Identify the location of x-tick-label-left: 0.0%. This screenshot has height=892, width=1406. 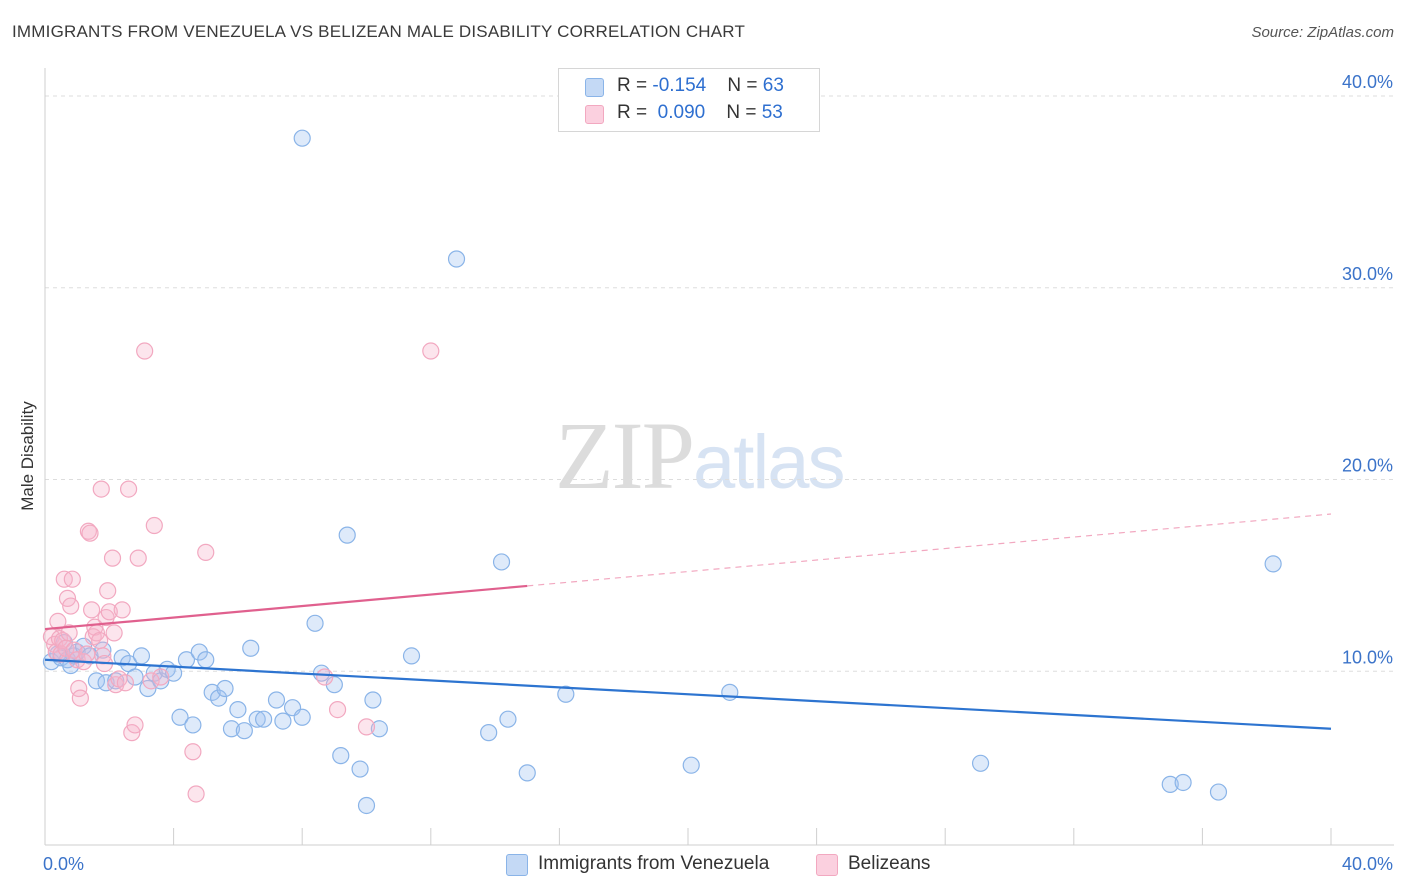
(63, 864).